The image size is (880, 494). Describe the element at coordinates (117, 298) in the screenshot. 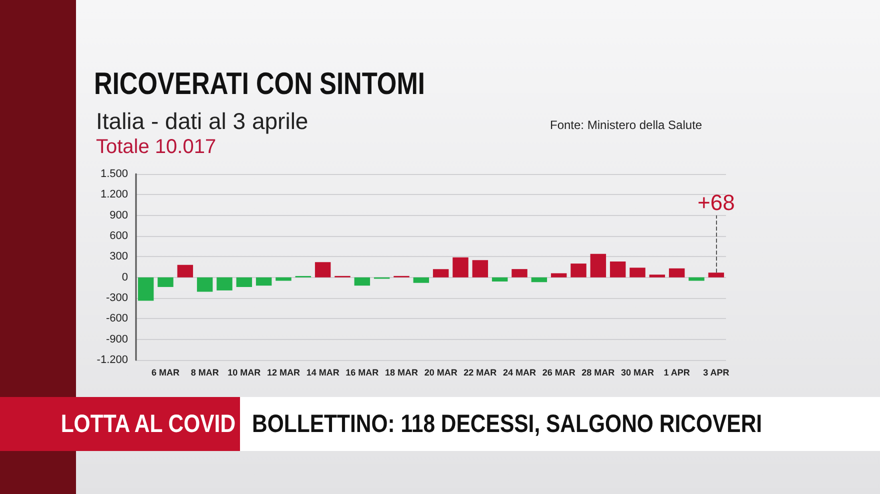

I see `y-tick-label: -300` at that location.